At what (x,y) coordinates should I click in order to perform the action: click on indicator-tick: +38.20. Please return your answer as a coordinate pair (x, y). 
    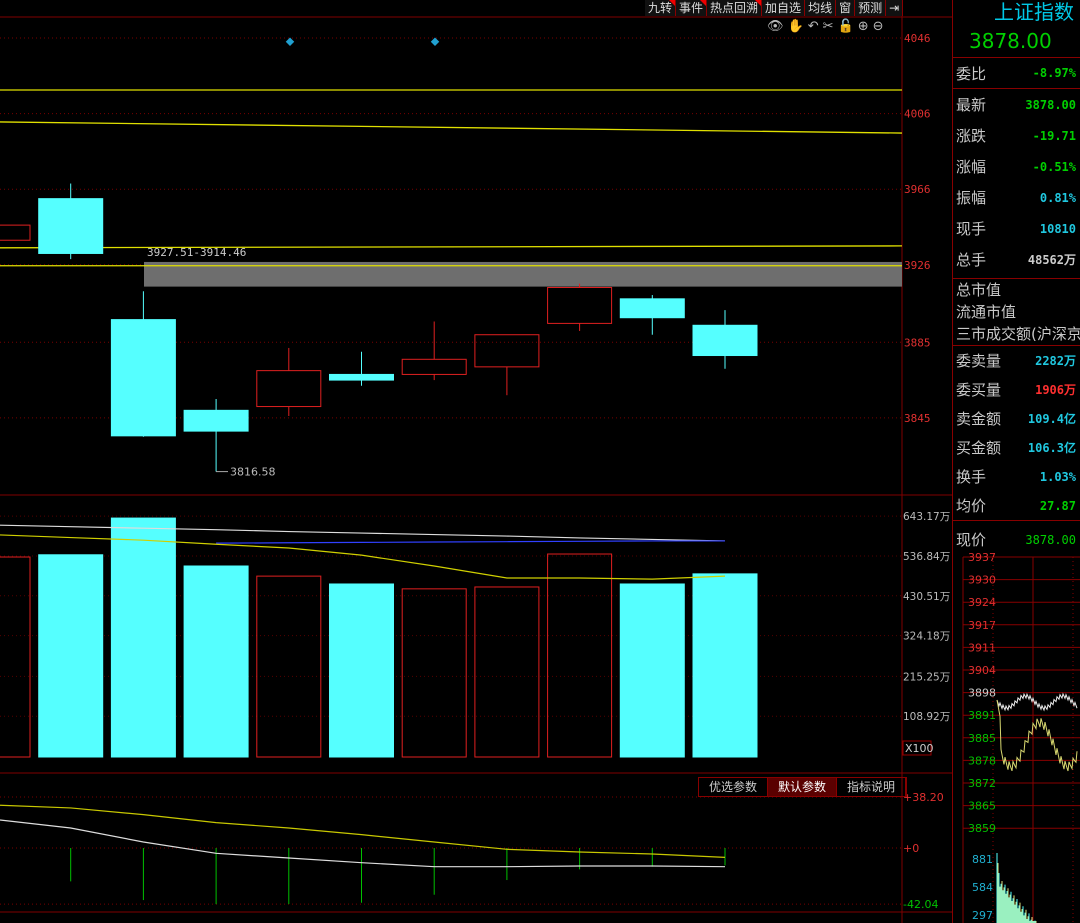
    Looking at the image, I should click on (923, 797).